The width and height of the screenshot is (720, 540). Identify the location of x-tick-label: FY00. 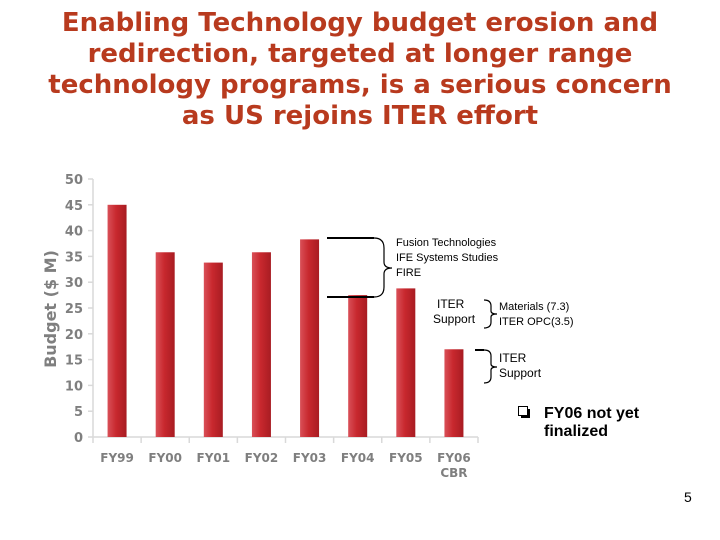
(165, 458).